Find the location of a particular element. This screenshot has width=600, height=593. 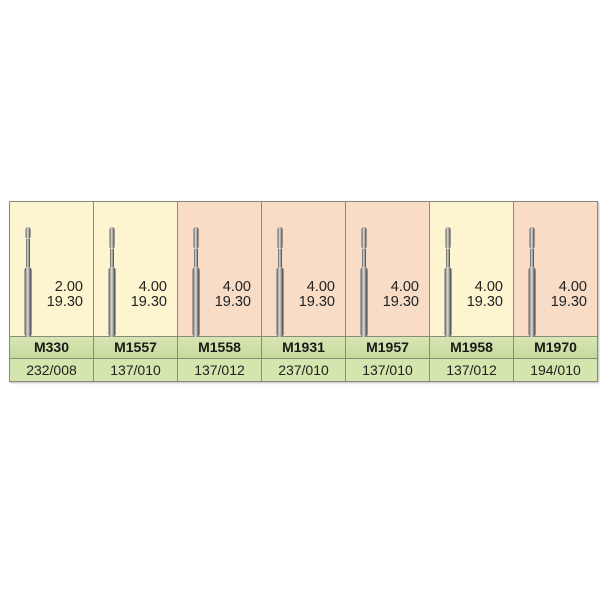

product-code: 232/008 is located at coordinates (51, 369).